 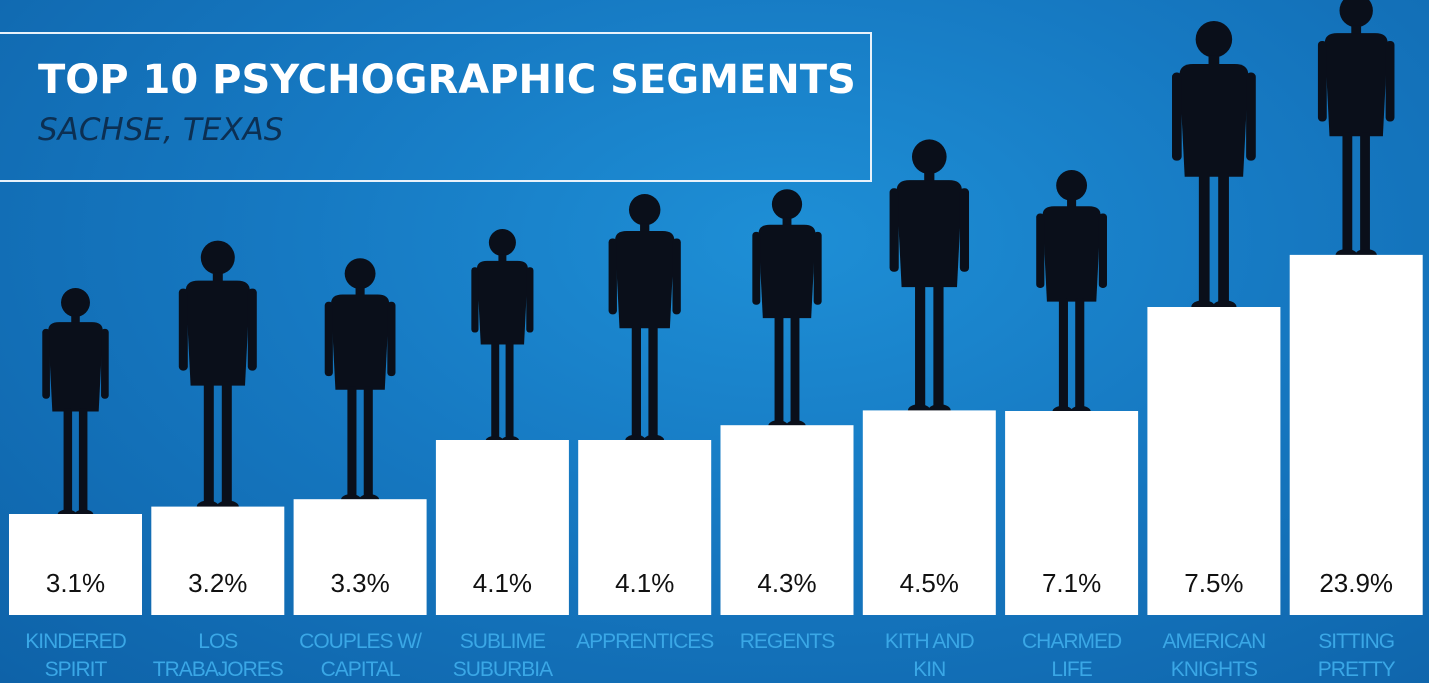 What do you see at coordinates (929, 583) in the screenshot?
I see `bar-value-label: 4.5%` at bounding box center [929, 583].